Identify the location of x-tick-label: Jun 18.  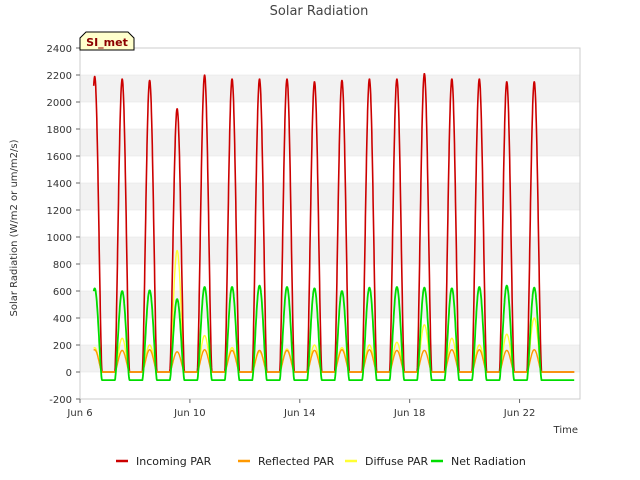
(409, 413).